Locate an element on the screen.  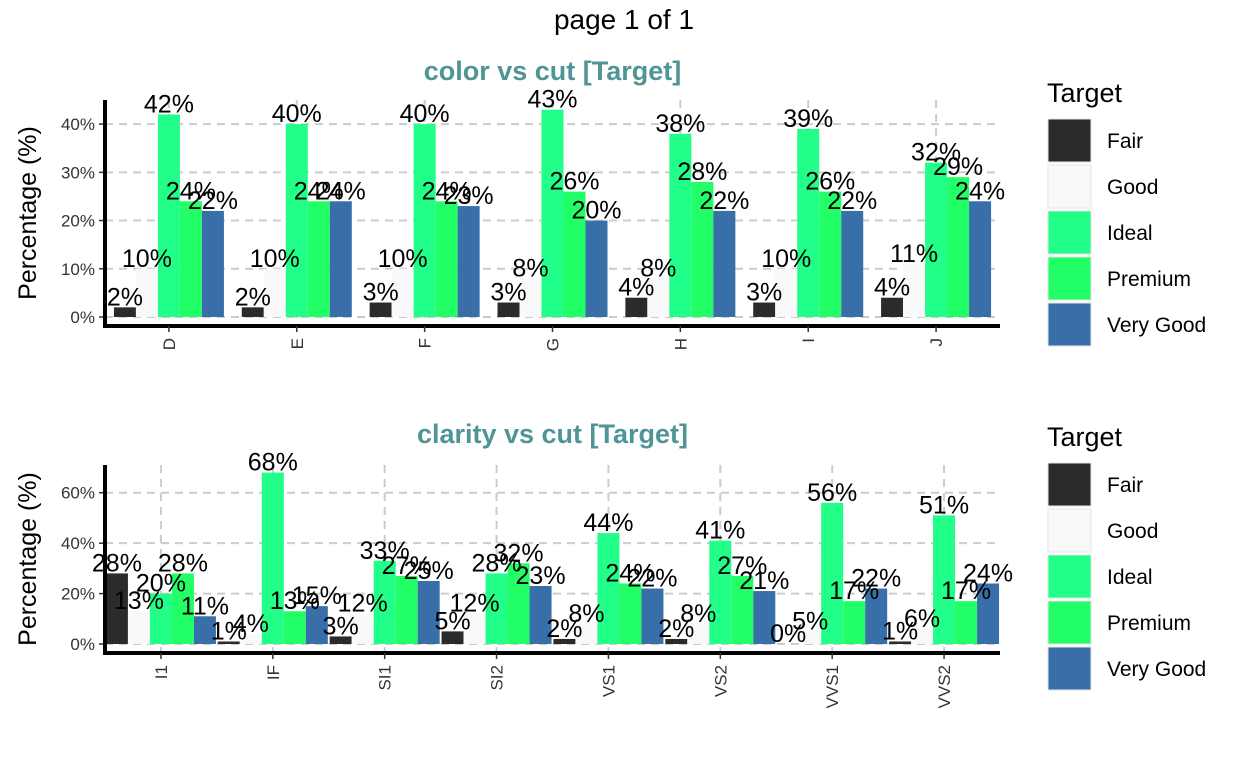
data-label: 26% is located at coordinates (574, 182).